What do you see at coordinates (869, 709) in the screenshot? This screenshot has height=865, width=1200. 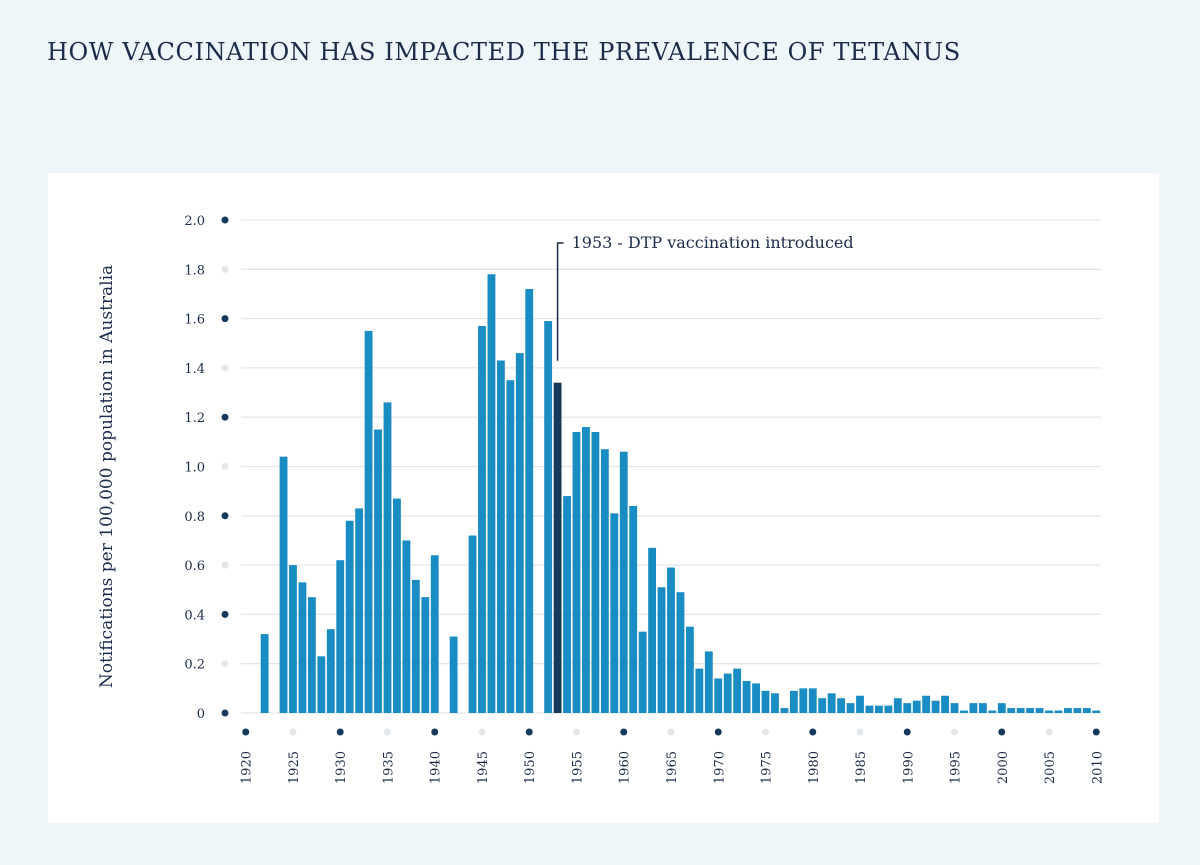 I see `bar-1986` at bounding box center [869, 709].